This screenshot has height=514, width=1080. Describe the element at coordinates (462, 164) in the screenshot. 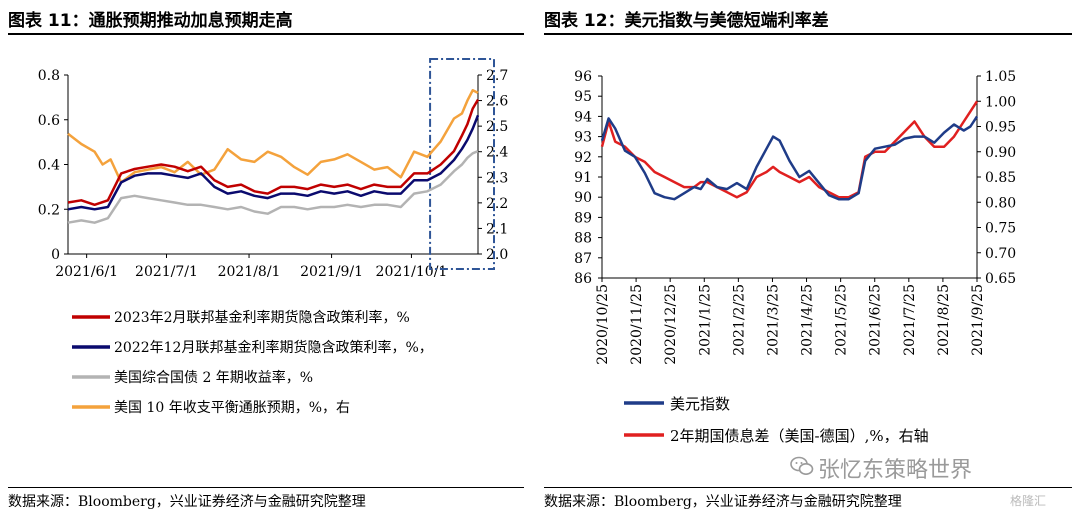

I see `highlight-box` at that location.